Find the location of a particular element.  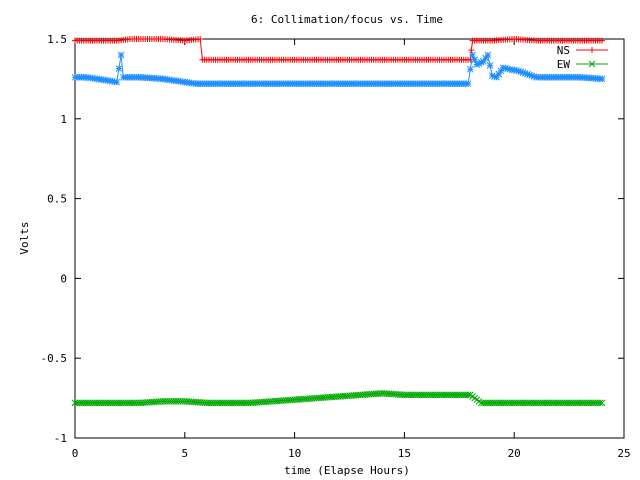

x-tick-label: 25 is located at coordinates (623, 453).